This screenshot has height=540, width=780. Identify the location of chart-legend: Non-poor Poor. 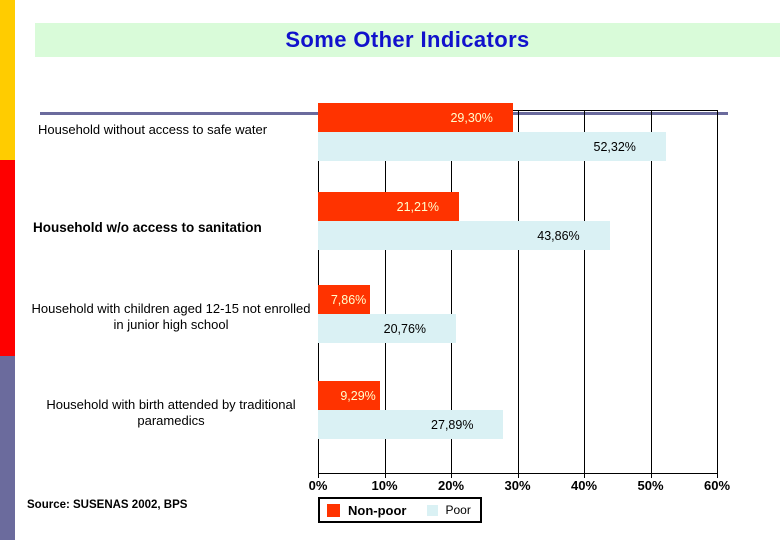
(400, 510).